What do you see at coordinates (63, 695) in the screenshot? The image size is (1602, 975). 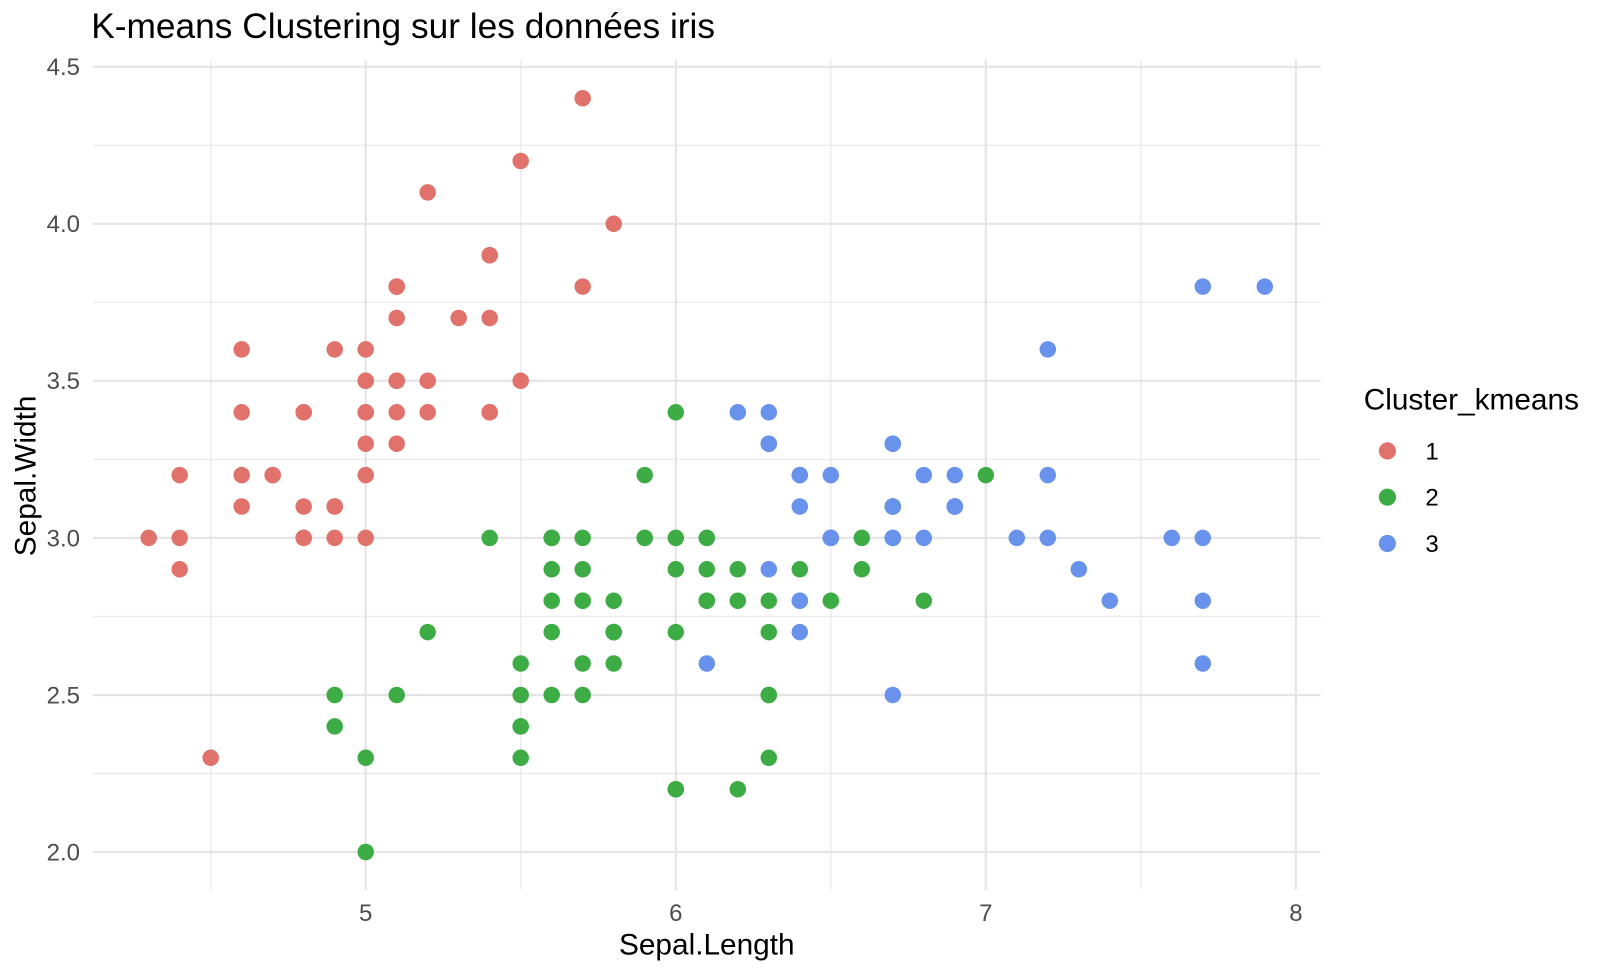 I see `svg-text: 2.5` at bounding box center [63, 695].